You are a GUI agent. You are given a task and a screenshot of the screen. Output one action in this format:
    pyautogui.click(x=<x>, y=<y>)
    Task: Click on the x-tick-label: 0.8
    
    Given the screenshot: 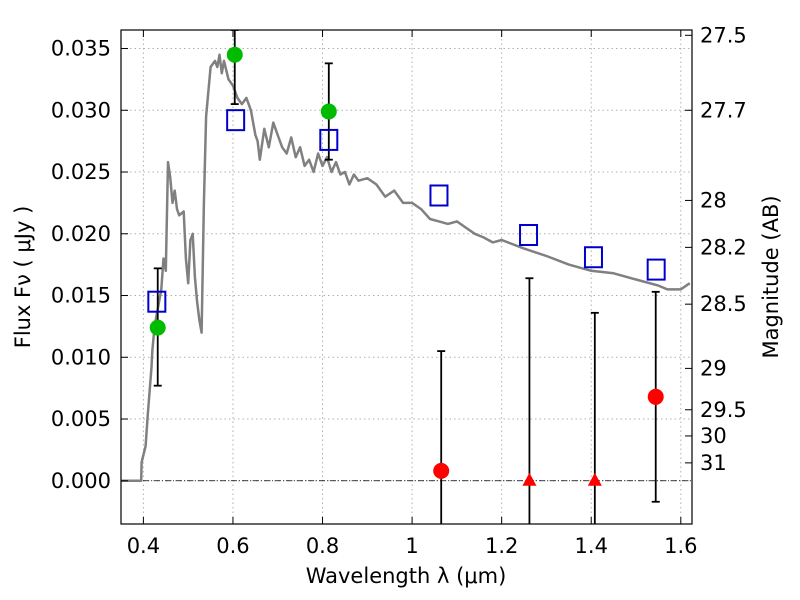 What is the action you would take?
    pyautogui.click(x=322, y=546)
    